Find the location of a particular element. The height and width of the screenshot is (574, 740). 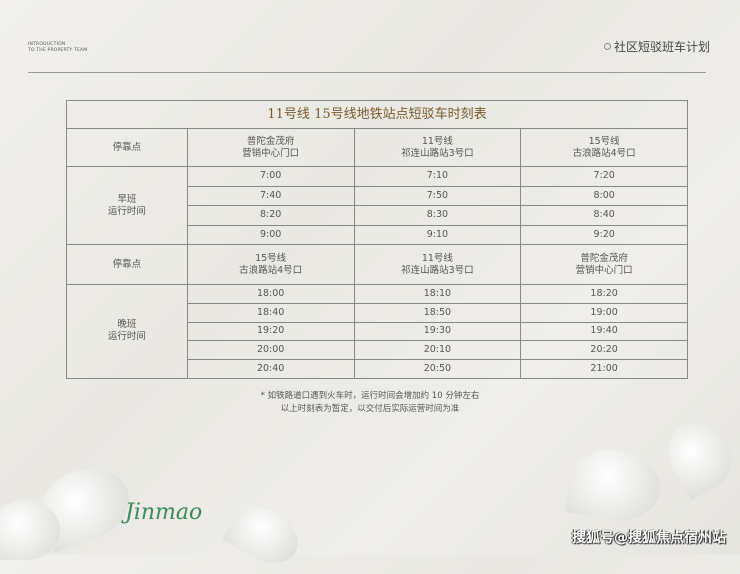

table-row: 7:40 7:50 8:00 is located at coordinates (377, 195).